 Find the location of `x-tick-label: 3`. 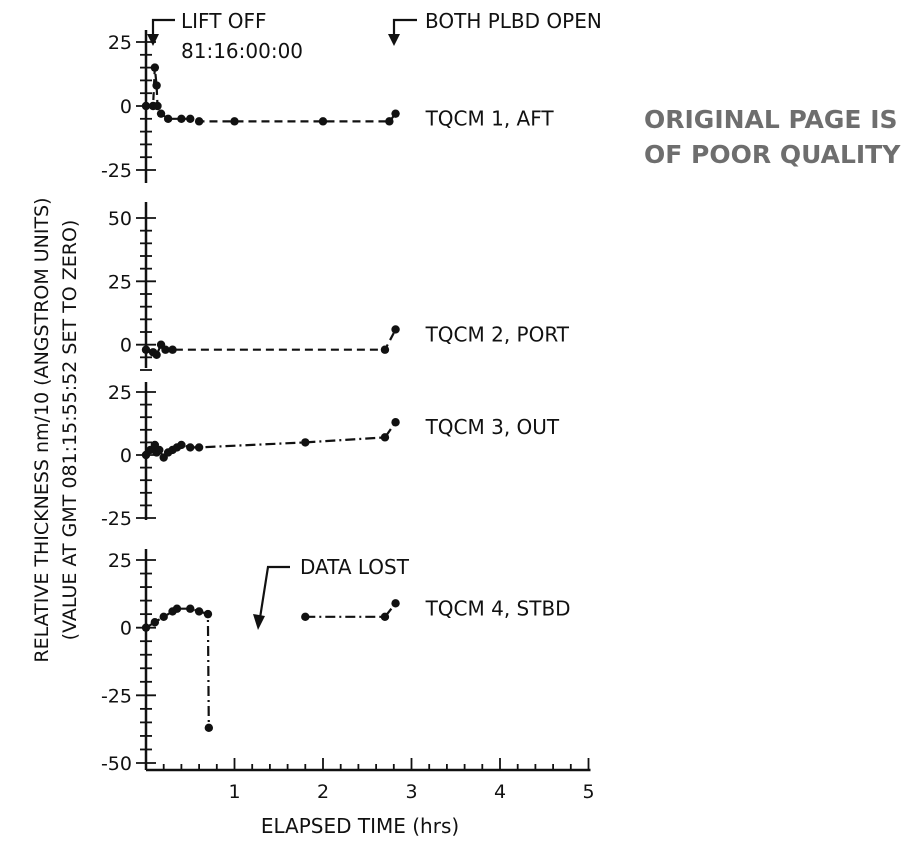

x-tick-label: 3 is located at coordinates (411, 792).